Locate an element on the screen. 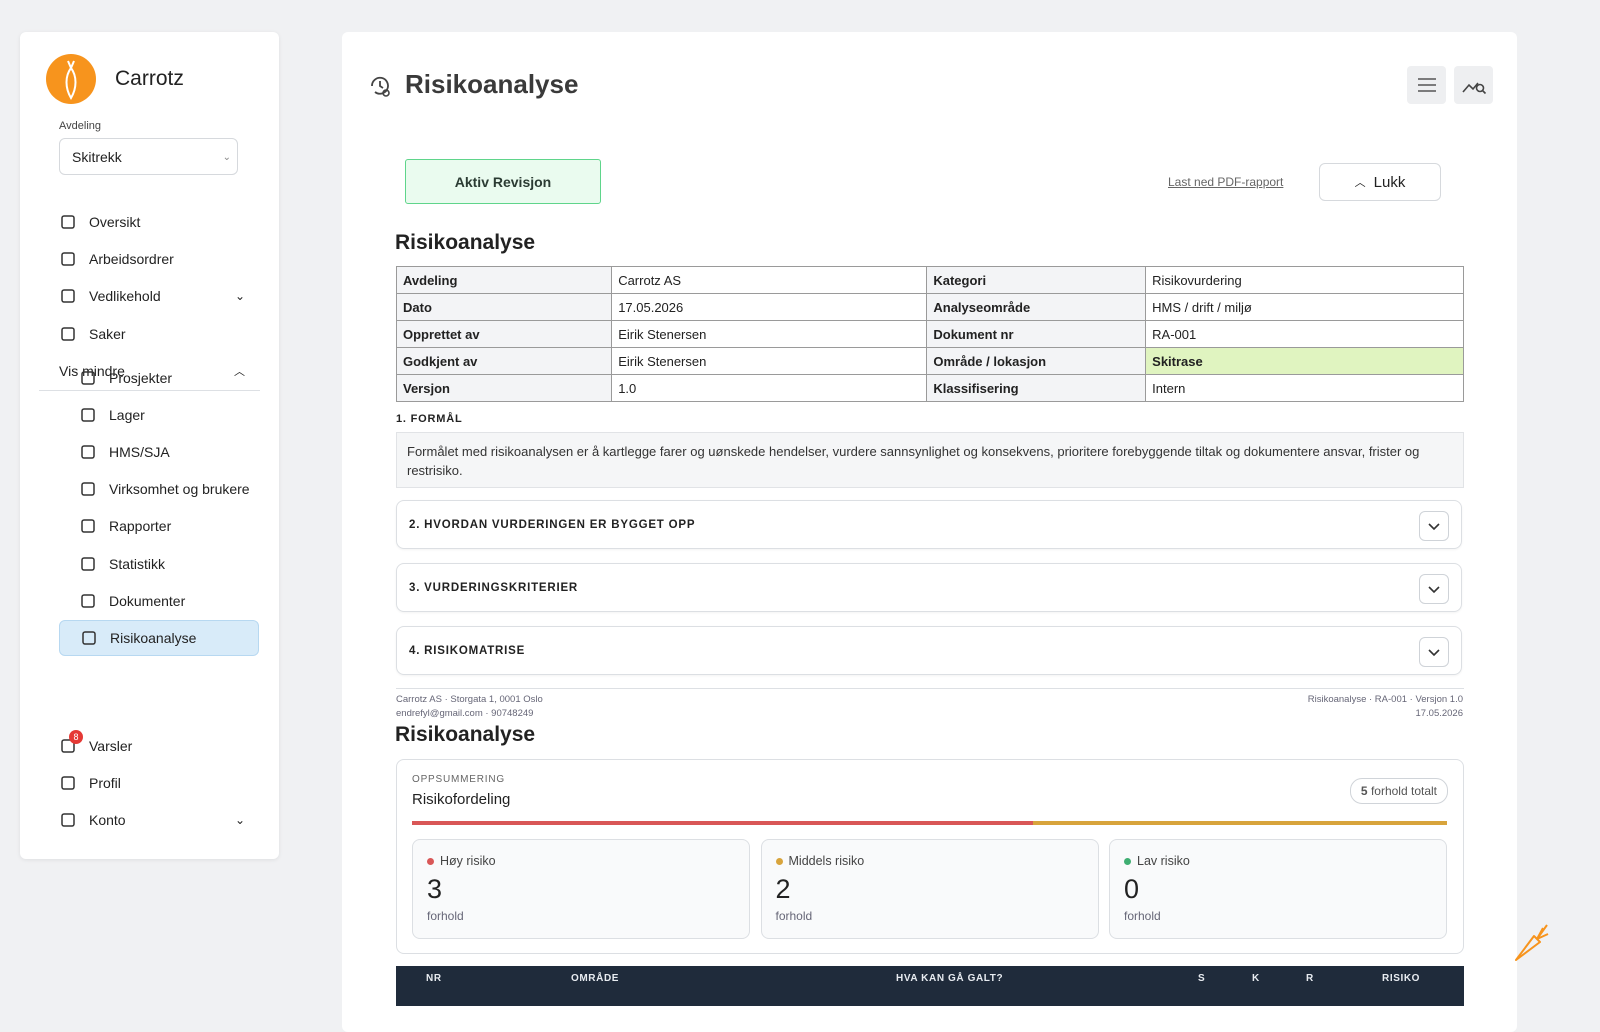 This screenshot has height=1032, width=1600. accordion: 3. VURDERINGSKRITERIER is located at coordinates (929, 587).